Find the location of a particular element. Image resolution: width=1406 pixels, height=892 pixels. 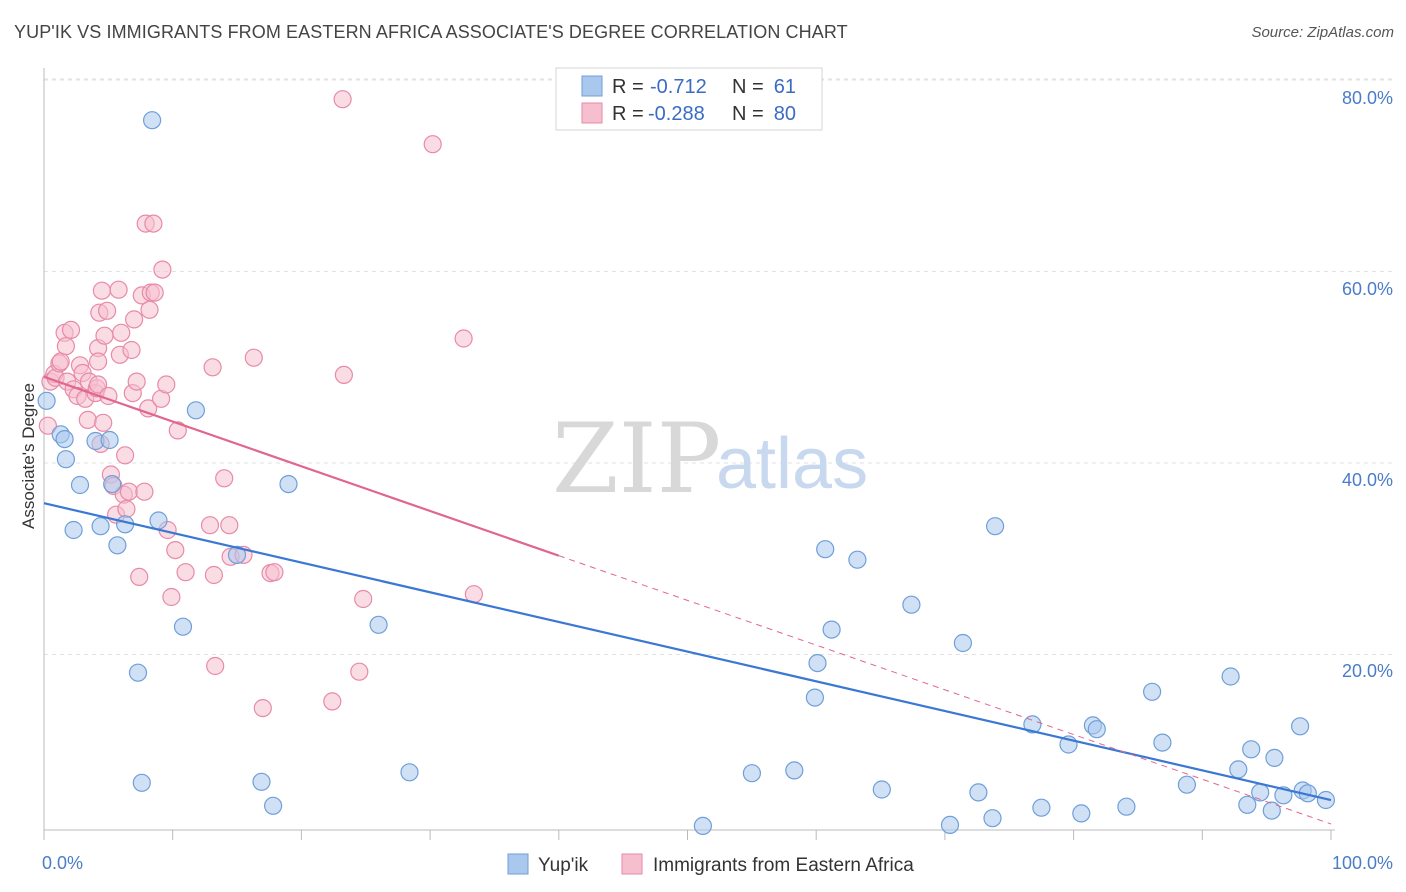

watermark-atlas: atlas is located at coordinates (792, 464).